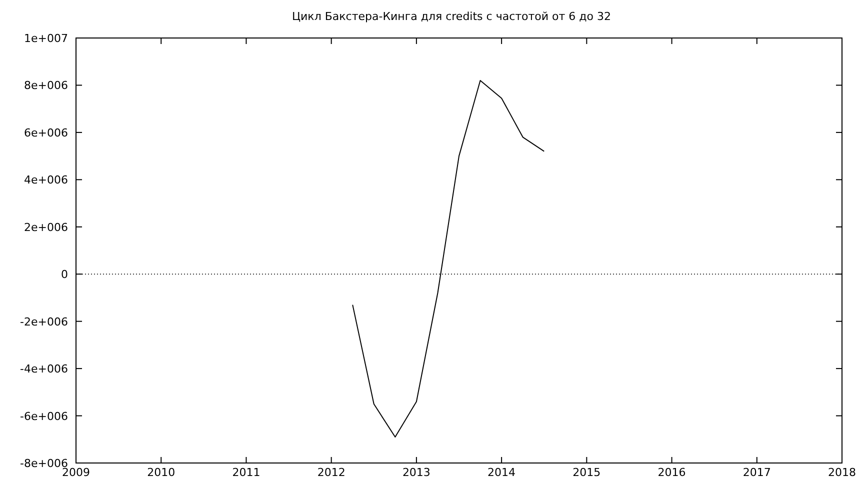 The image size is (863, 482). Describe the element at coordinates (46, 180) in the screenshot. I see `y-tick-label: 4e+006` at that location.